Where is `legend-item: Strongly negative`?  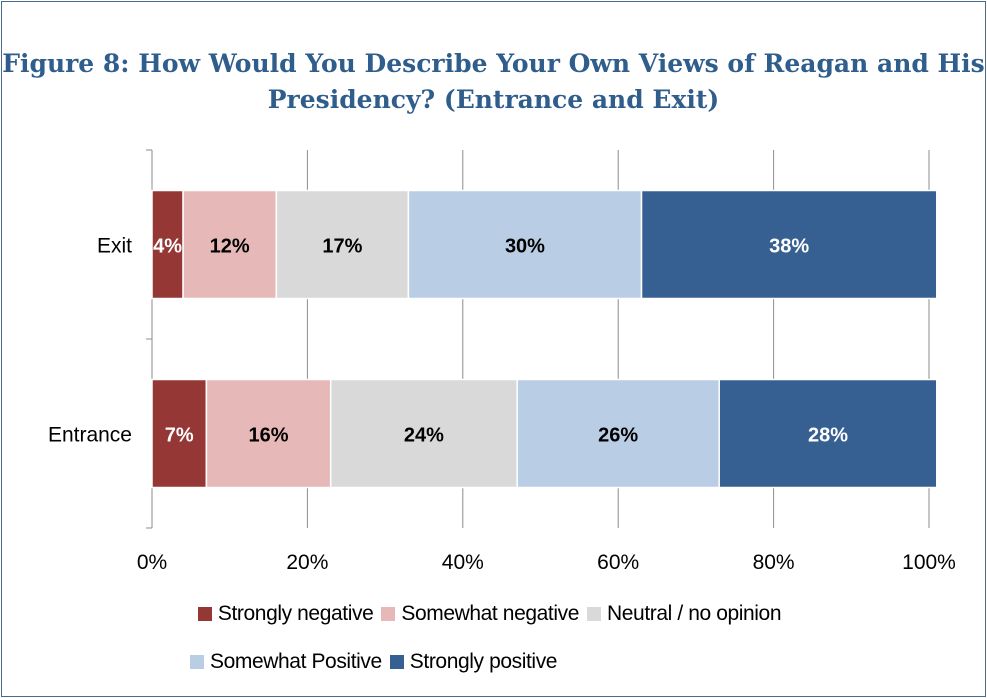 legend-item: Strongly negative is located at coordinates (285, 614).